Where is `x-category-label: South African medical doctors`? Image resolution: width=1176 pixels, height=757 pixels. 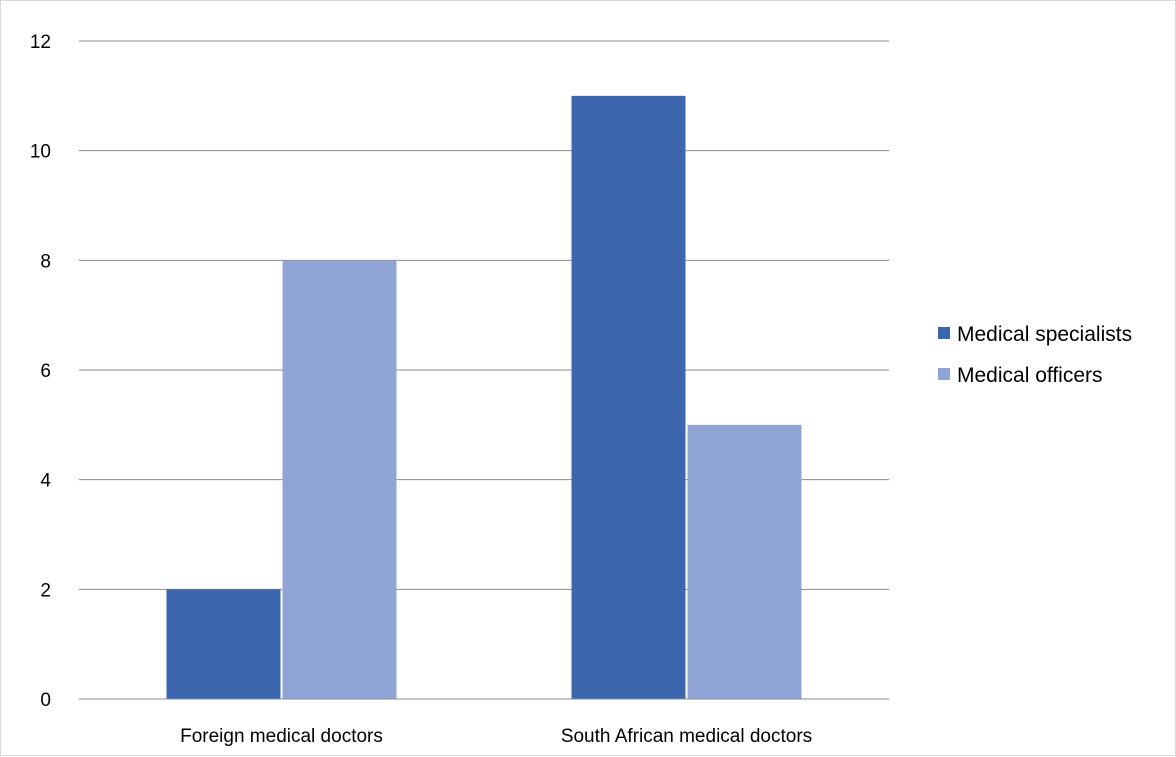
x-category-label: South African medical doctors is located at coordinates (686, 736).